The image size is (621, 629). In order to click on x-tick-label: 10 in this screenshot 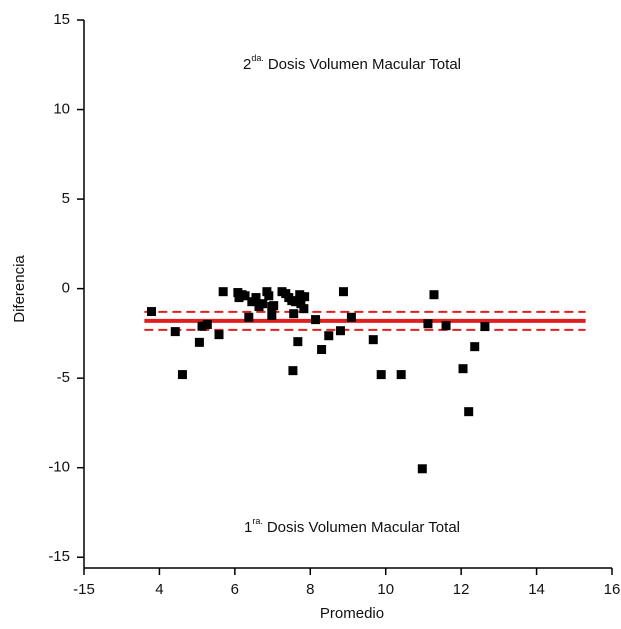, I will do `click(385, 589)`.